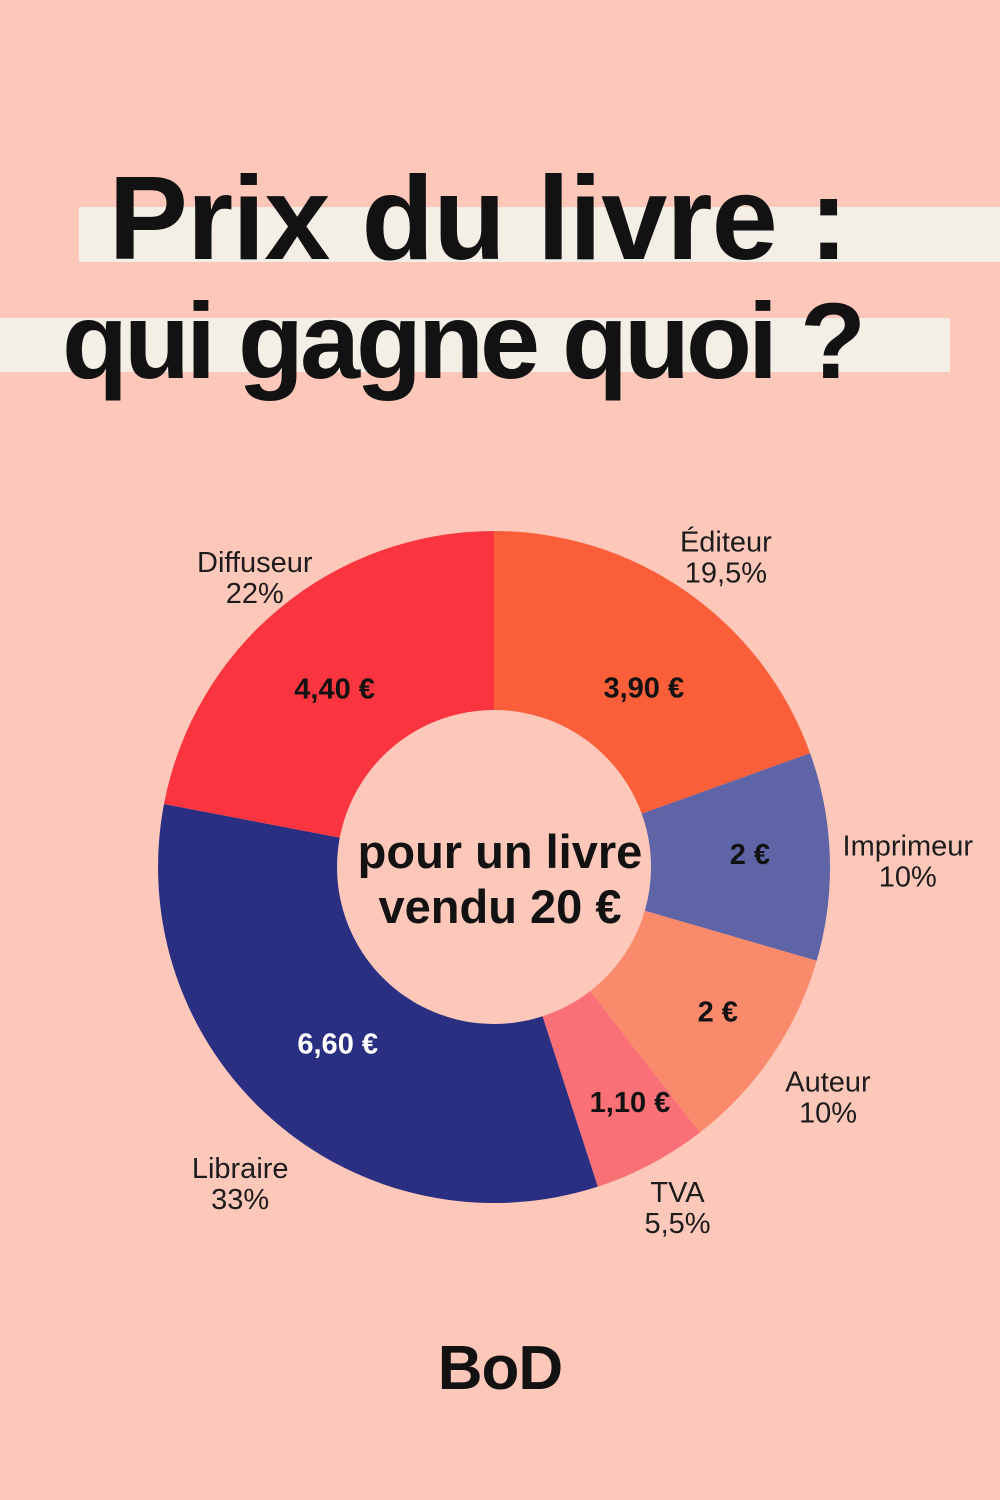 The image size is (1000, 1500). What do you see at coordinates (630, 1103) in the screenshot?
I see `segment-value-tva: 1,10 €` at bounding box center [630, 1103].